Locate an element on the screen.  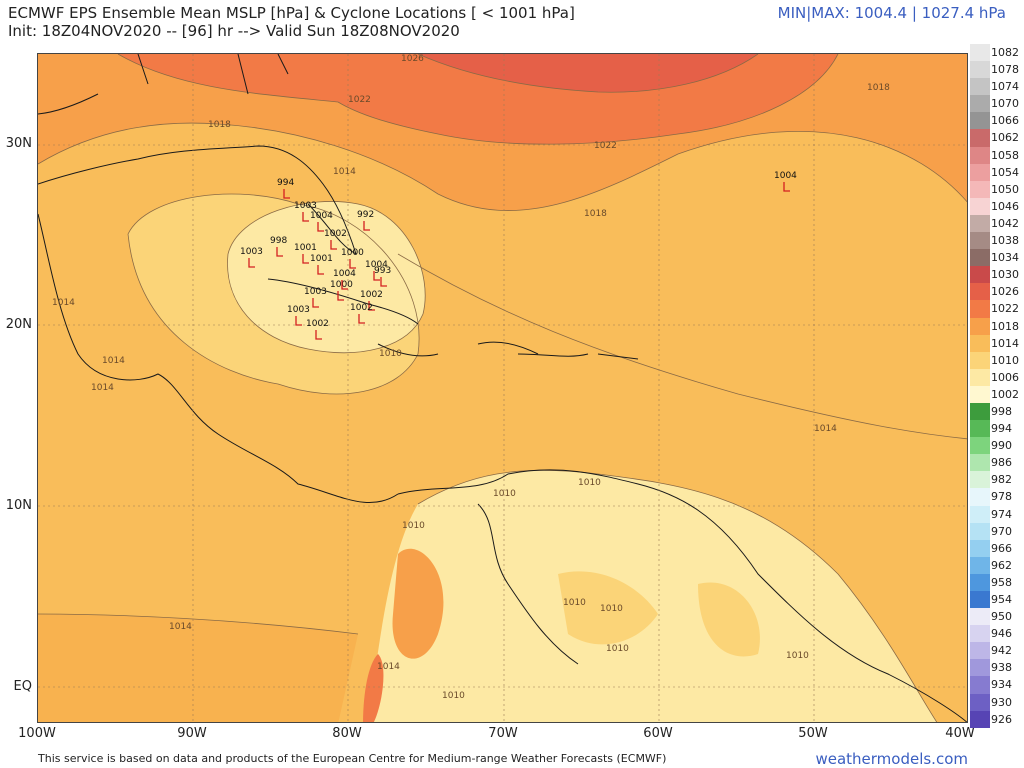
lon-label-40w: 40W is located at coordinates (960, 733).